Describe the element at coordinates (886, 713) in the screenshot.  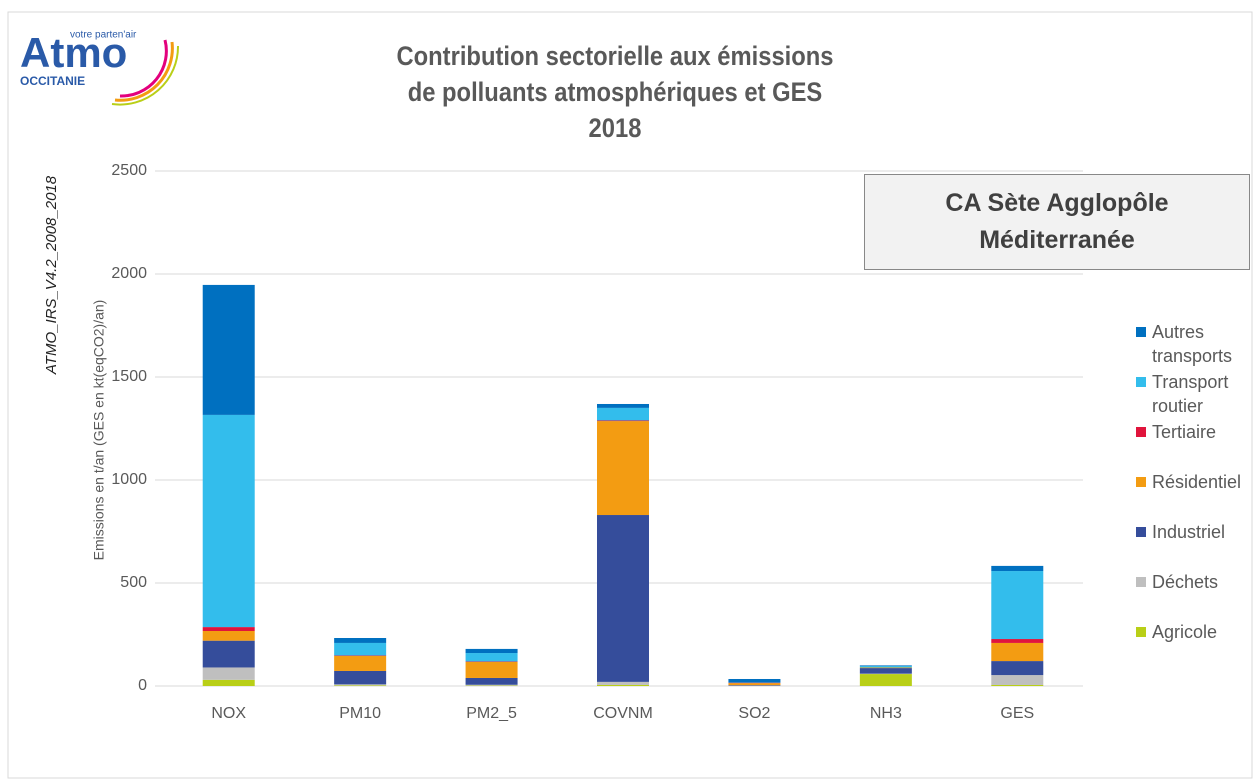
I see `x-tick-label: NH3` at that location.